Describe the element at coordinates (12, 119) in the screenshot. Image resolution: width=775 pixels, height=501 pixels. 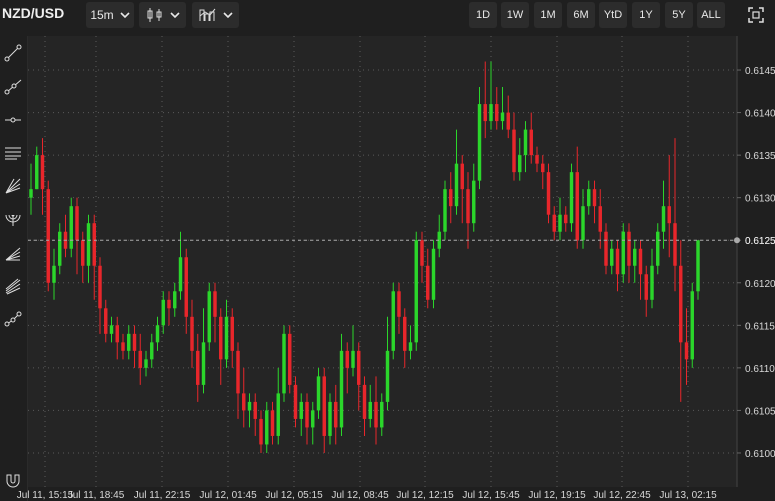
I see `horizontal-line-tool` at that location.